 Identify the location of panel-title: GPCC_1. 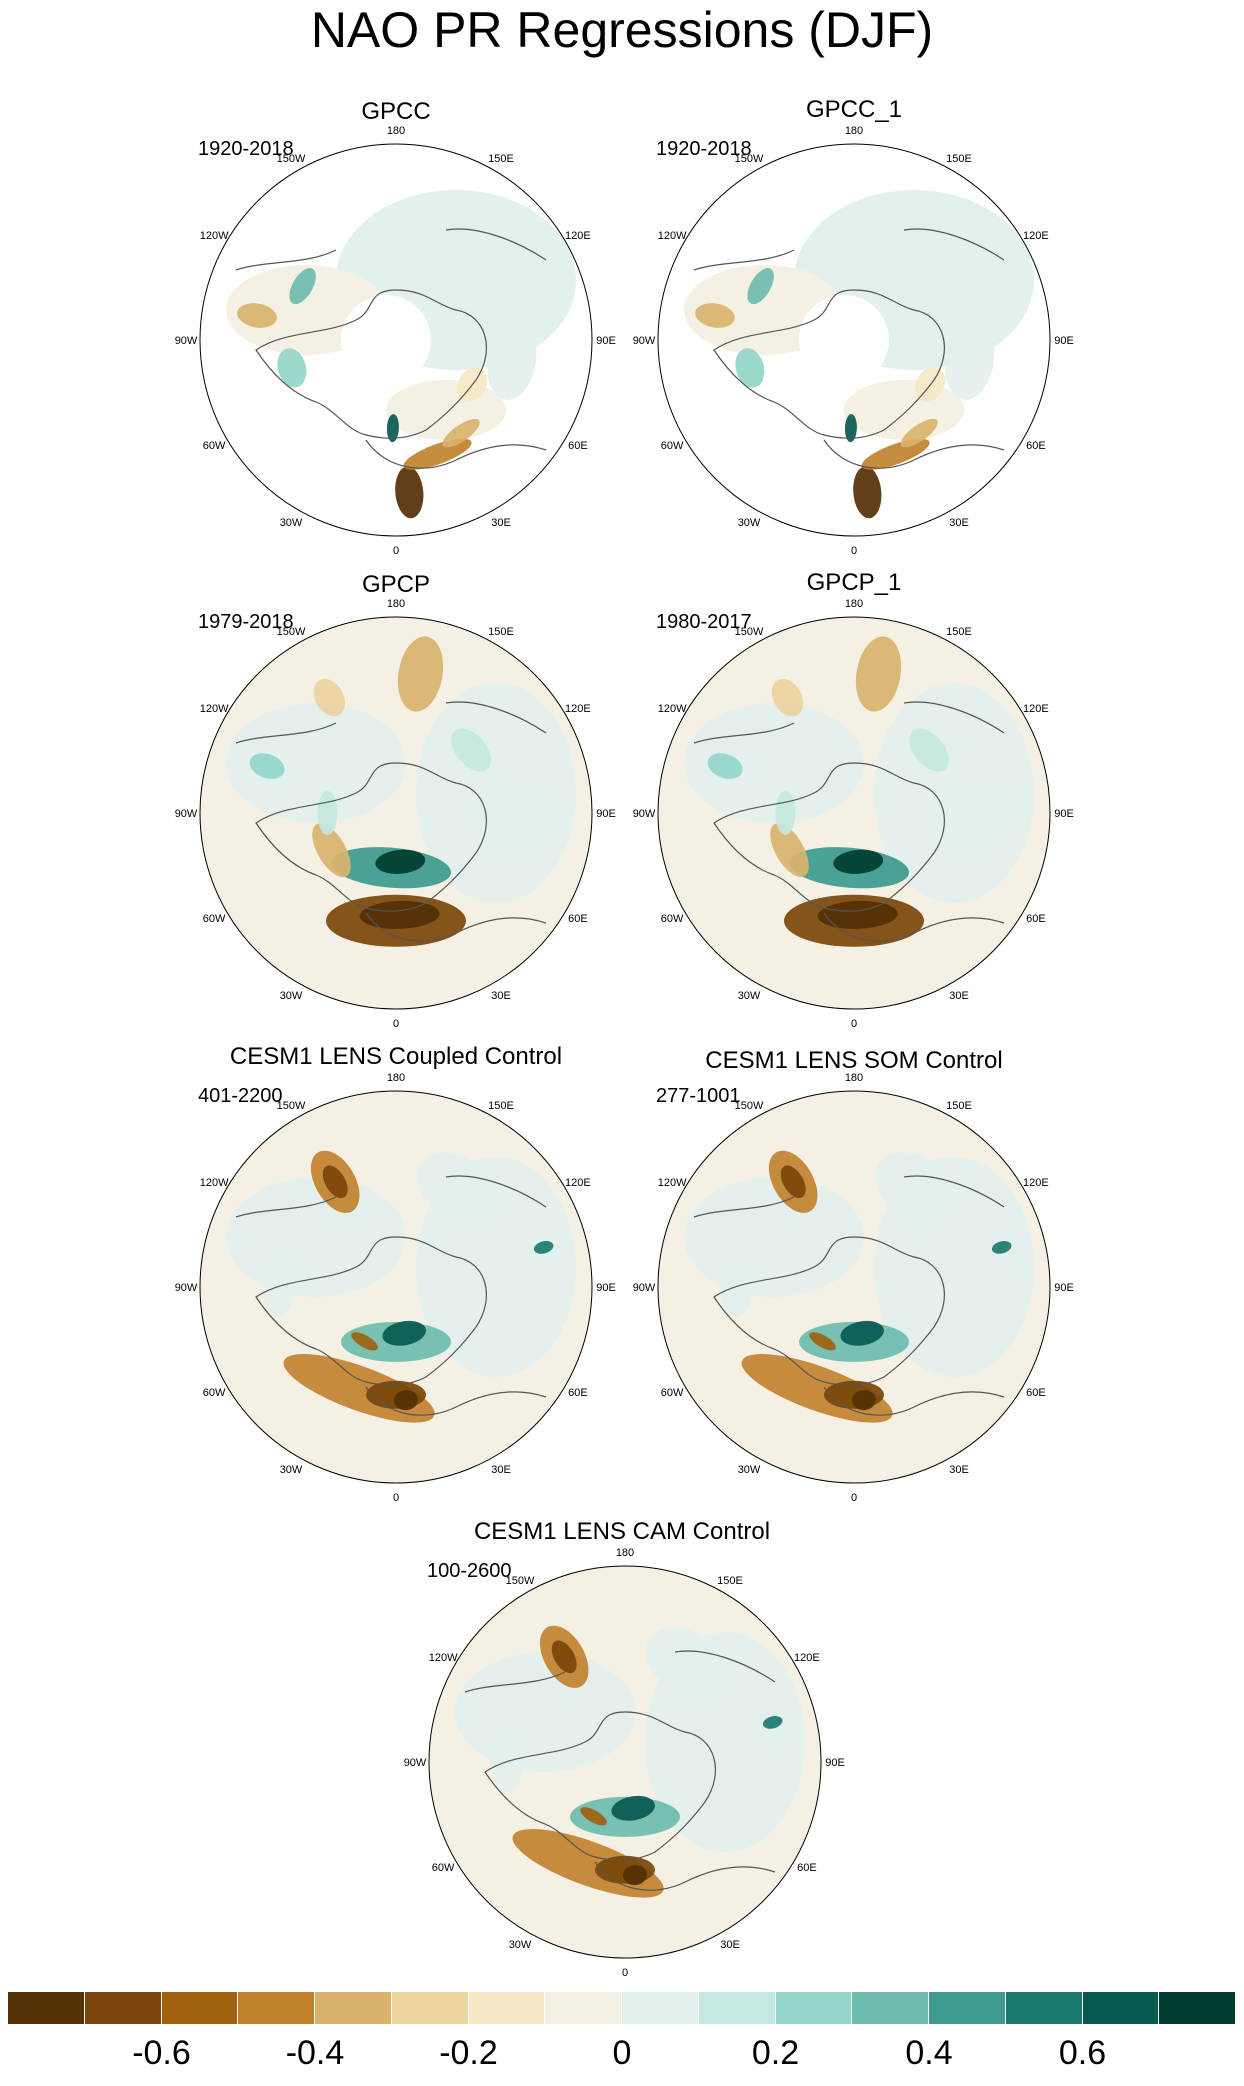
(854, 109).